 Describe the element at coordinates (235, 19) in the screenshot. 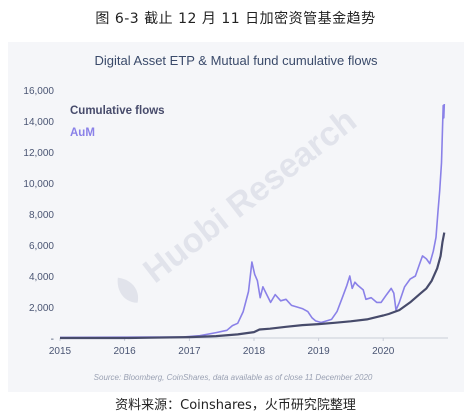

I see `figure-title: 图 6-3 截止 12 月 11 日加密资管基金趋势` at that location.